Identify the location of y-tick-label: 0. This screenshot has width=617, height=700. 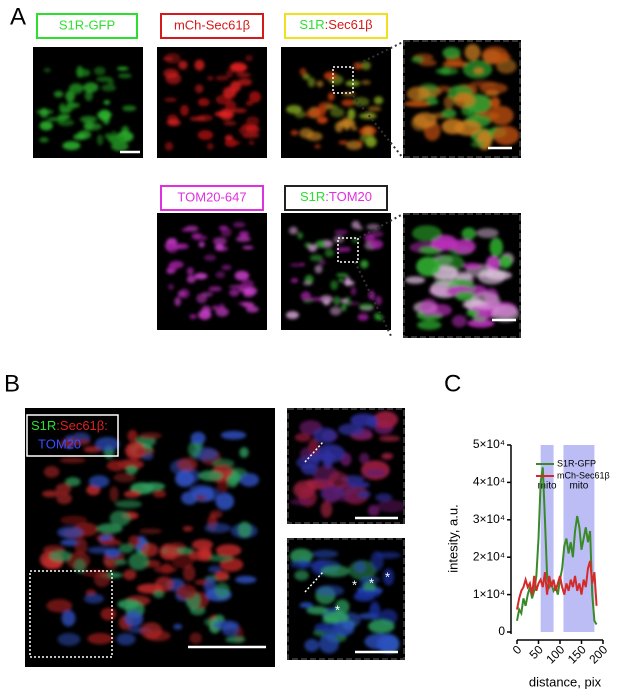
(501, 631).